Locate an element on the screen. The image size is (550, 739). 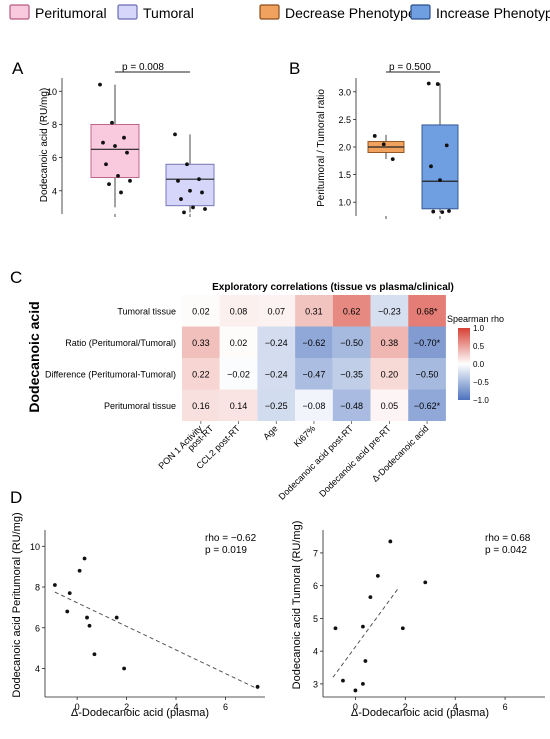
heatmap-cell-label: −0.50 is located at coordinates (427, 374).